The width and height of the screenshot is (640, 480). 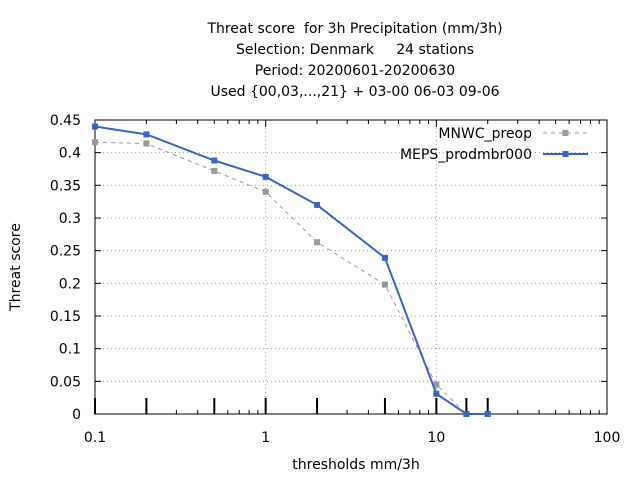 What do you see at coordinates (485, 134) in the screenshot?
I see `legend-label: MNWC_preop` at bounding box center [485, 134].